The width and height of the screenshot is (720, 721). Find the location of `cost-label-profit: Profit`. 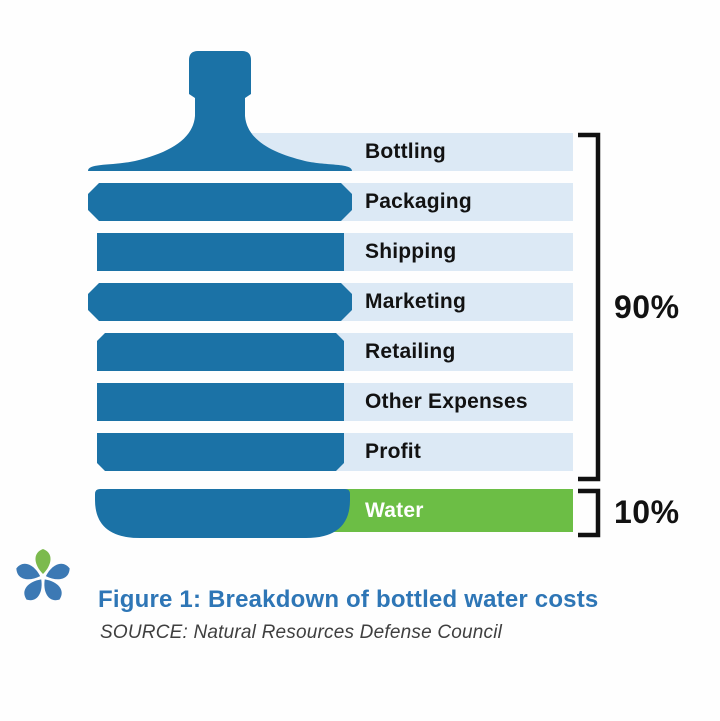

cost-label-profit: Profit is located at coordinates (393, 451).